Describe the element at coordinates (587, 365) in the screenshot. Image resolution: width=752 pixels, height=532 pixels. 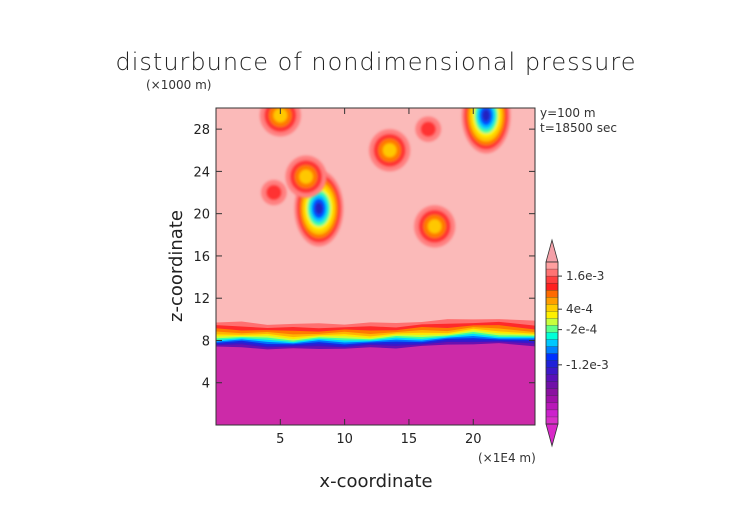
I see `colorbar-label: -1.2e-3` at that location.